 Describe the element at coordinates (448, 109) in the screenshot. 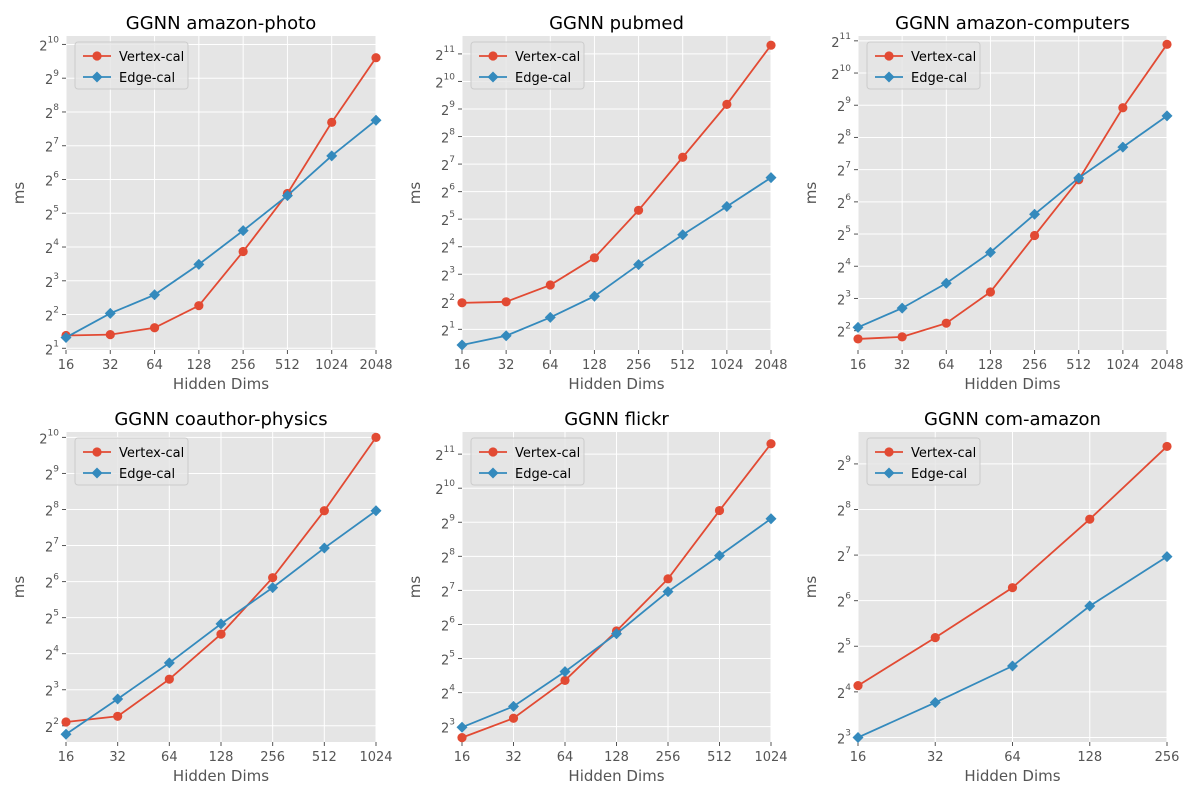

I see `y-tick-label: 29` at that location.